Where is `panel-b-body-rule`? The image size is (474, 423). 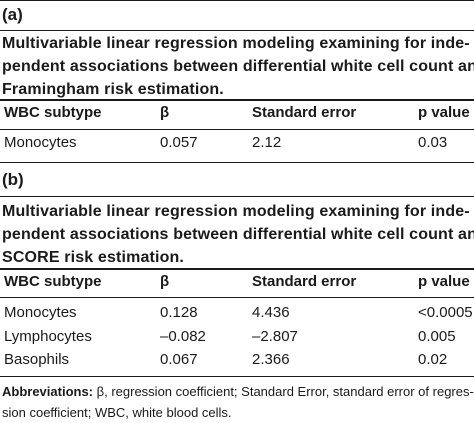
panel-b-body-rule is located at coordinates (237, 297).